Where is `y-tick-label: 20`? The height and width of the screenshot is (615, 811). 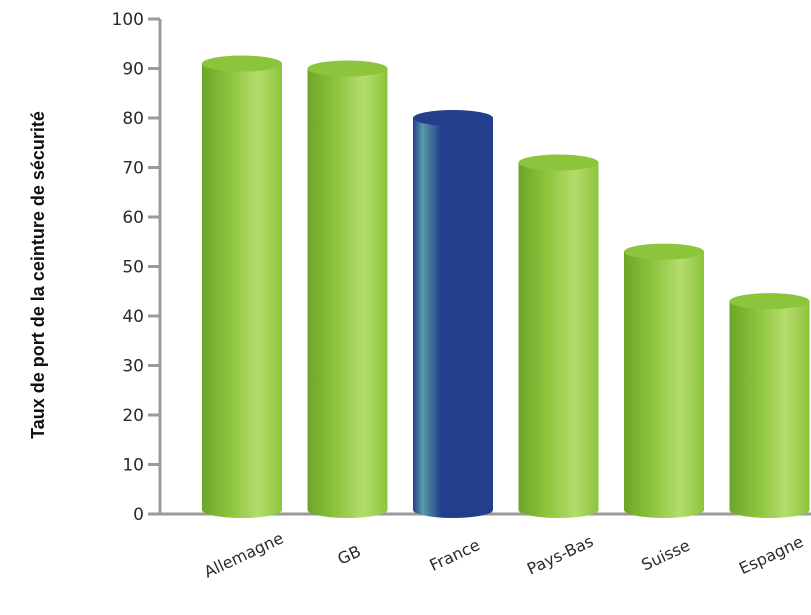 y-tick-label: 20 is located at coordinates (133, 416).